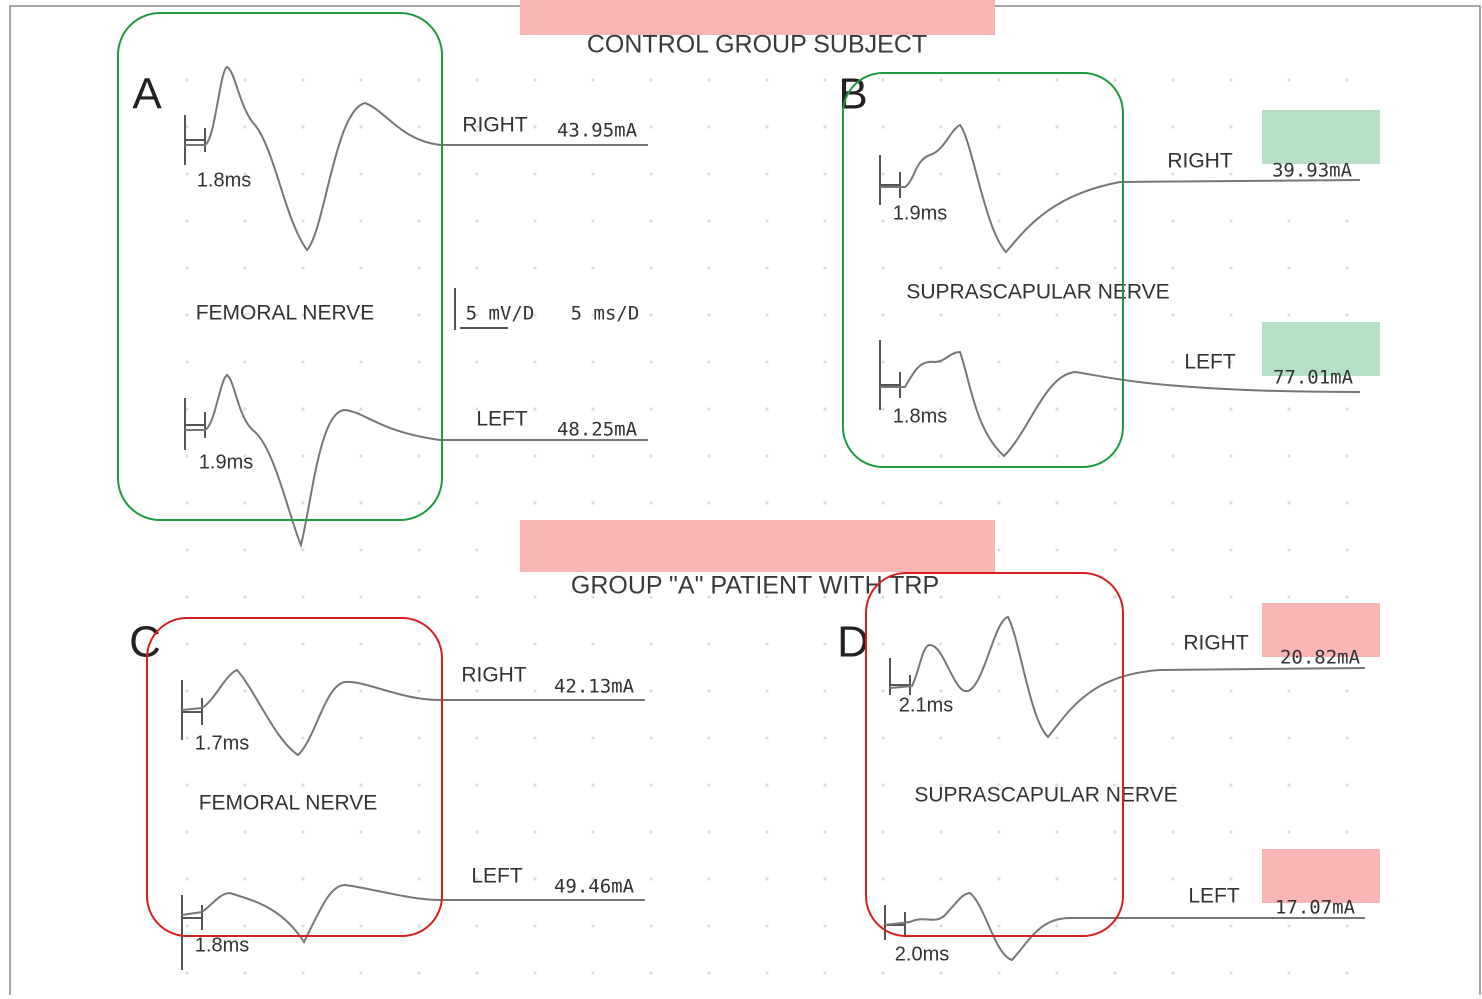 This screenshot has width=1482, height=999. What do you see at coordinates (145, 642) in the screenshot?
I see `panel-label: C` at bounding box center [145, 642].